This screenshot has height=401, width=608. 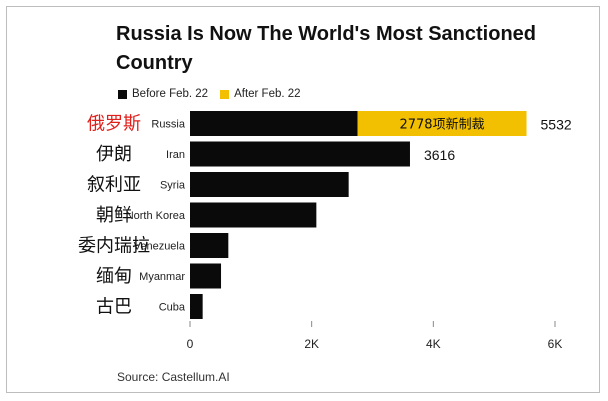 What do you see at coordinates (267, 94) in the screenshot?
I see `legend-label-after: After Feb. 22` at bounding box center [267, 94].